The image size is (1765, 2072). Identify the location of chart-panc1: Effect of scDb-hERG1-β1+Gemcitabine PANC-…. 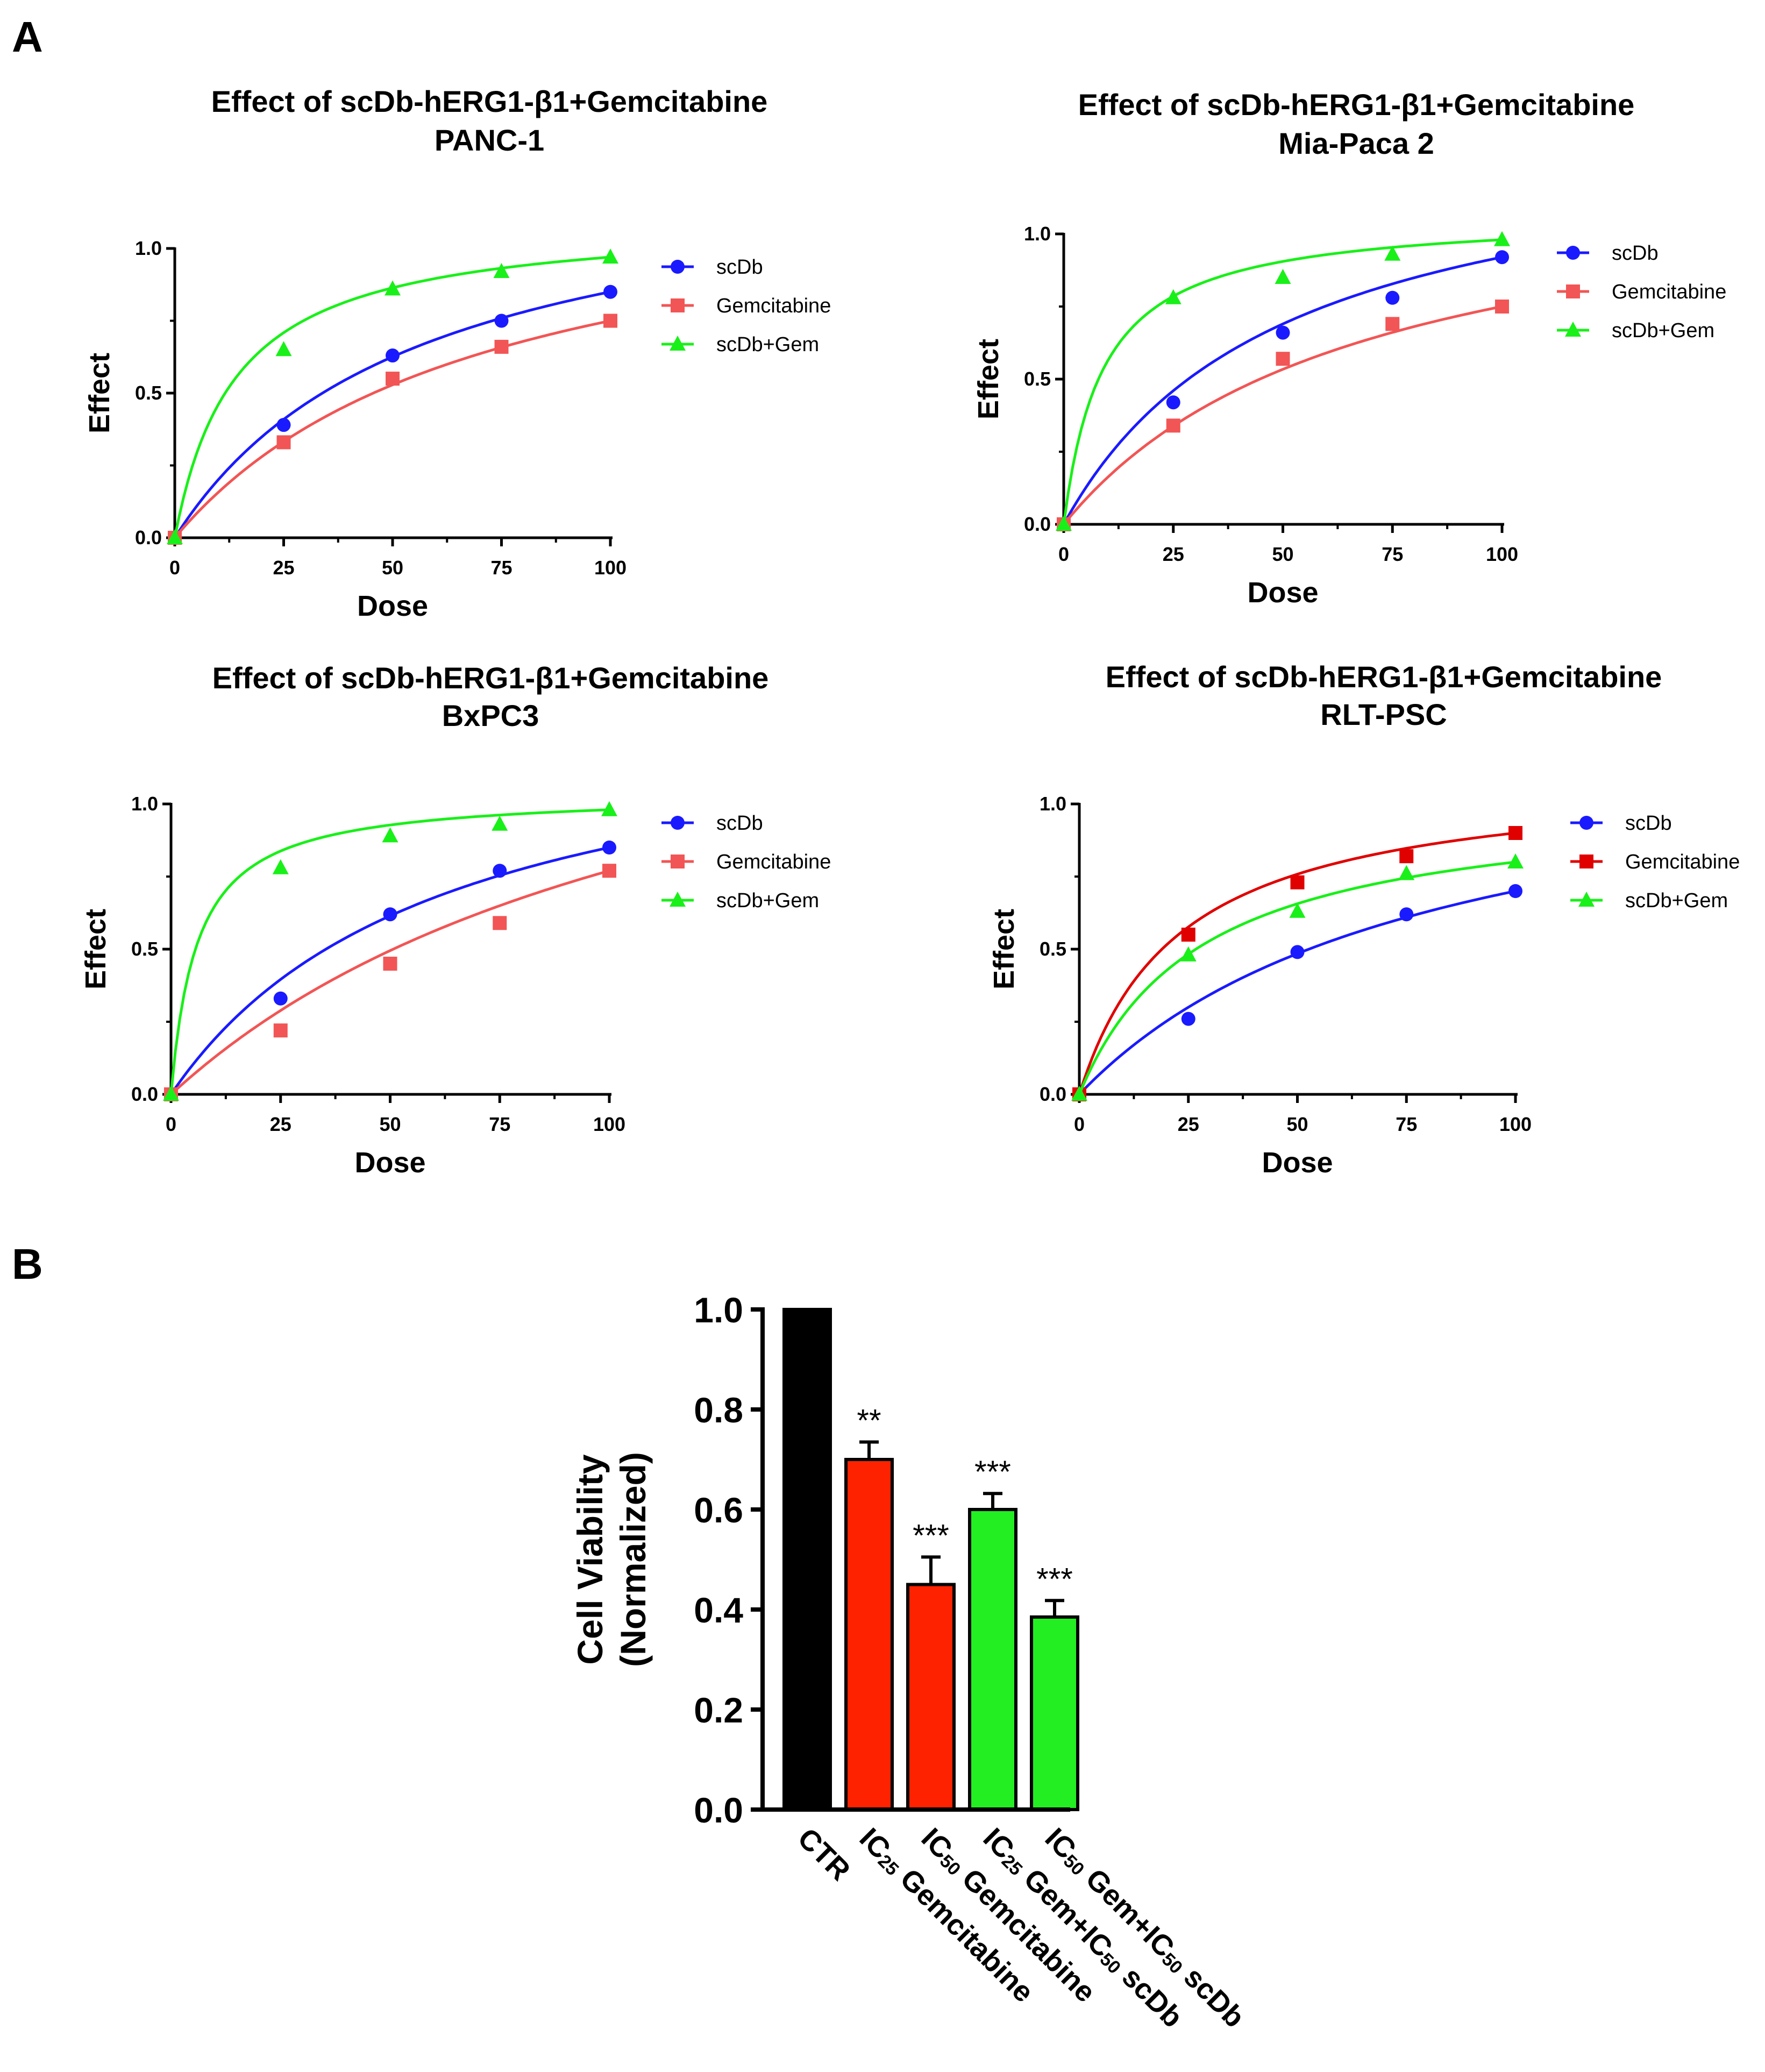
(457, 353).